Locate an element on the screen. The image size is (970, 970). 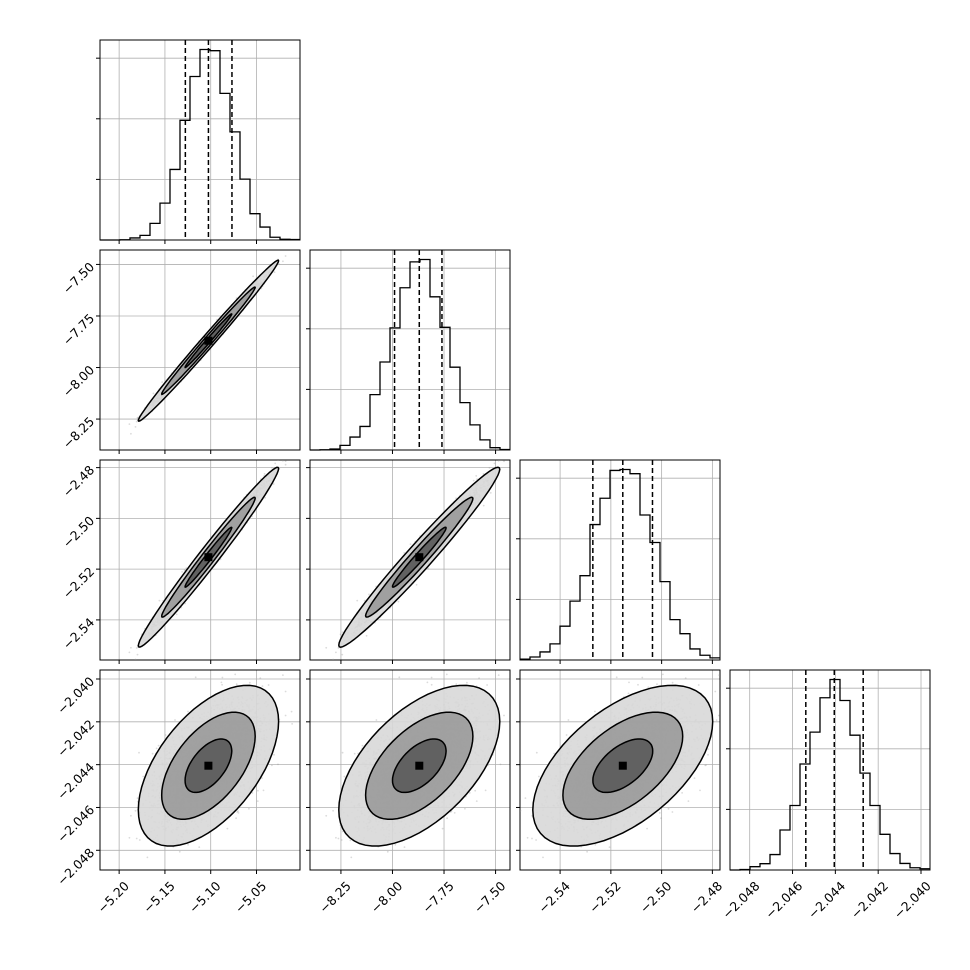
x-tick-label-param-4: −2.042 is located at coordinates (869, 899).